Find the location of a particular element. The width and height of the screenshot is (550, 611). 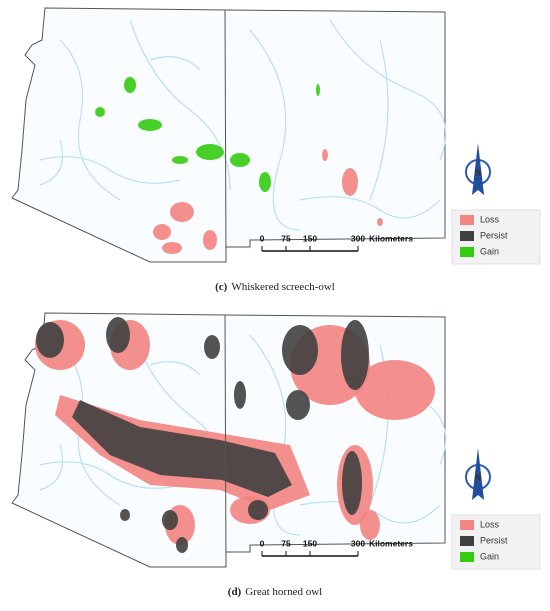

caption: (c) Whiskered screech-owl is located at coordinates (275, 287).